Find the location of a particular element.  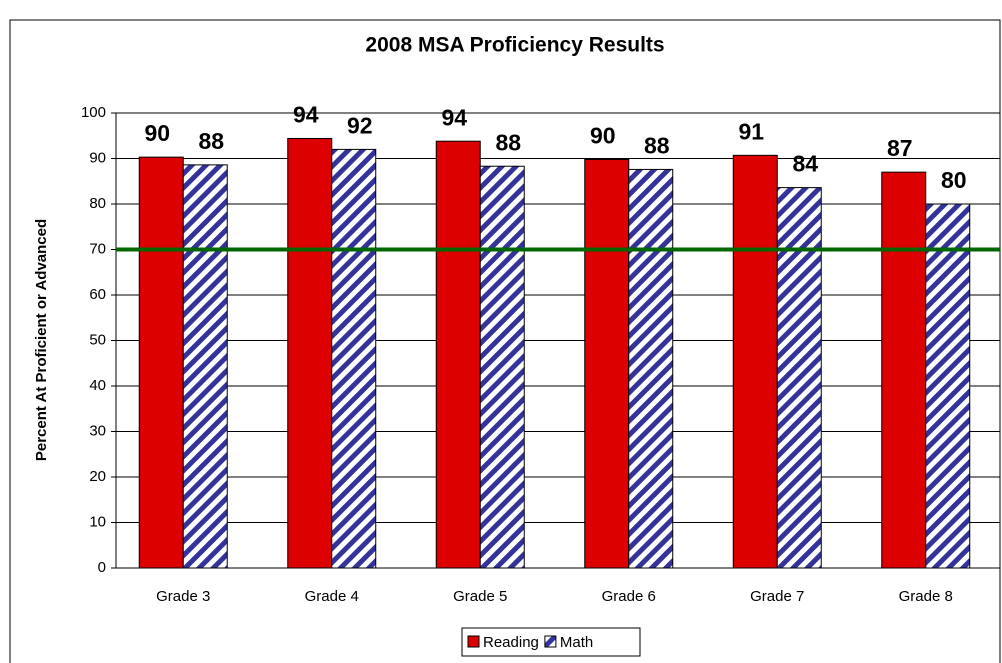

value-label: 87 is located at coordinates (900, 148).